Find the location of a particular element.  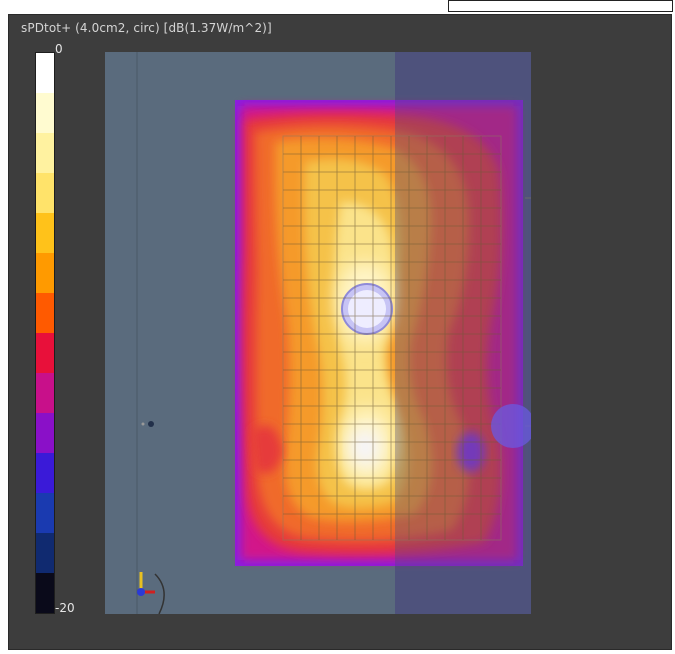

colorbar is located at coordinates (45, 333).